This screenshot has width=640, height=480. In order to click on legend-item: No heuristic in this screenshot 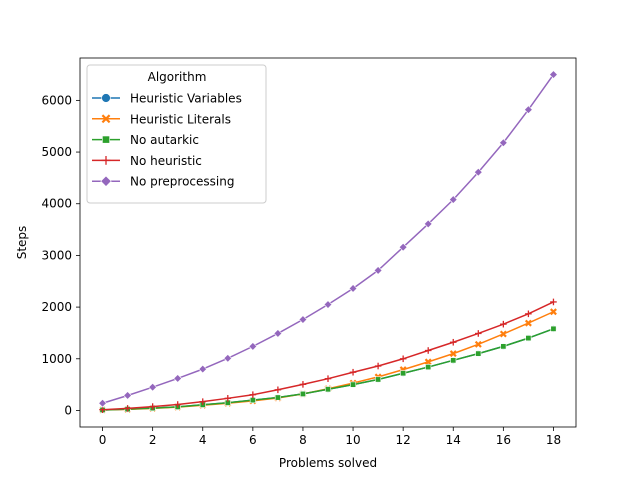, I will do `click(147, 161)`.